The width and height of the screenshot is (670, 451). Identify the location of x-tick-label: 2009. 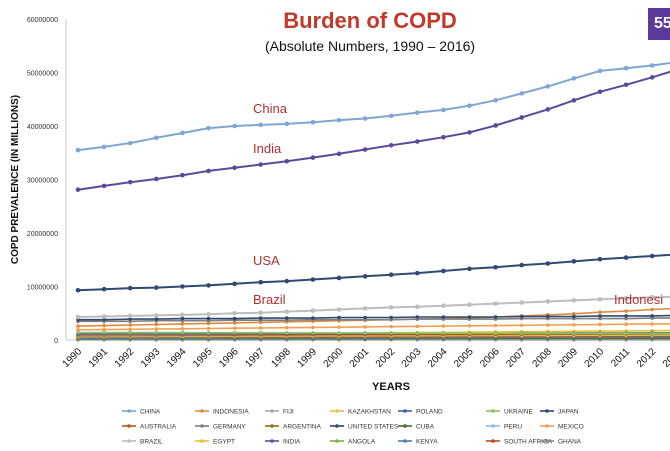
(569, 358).